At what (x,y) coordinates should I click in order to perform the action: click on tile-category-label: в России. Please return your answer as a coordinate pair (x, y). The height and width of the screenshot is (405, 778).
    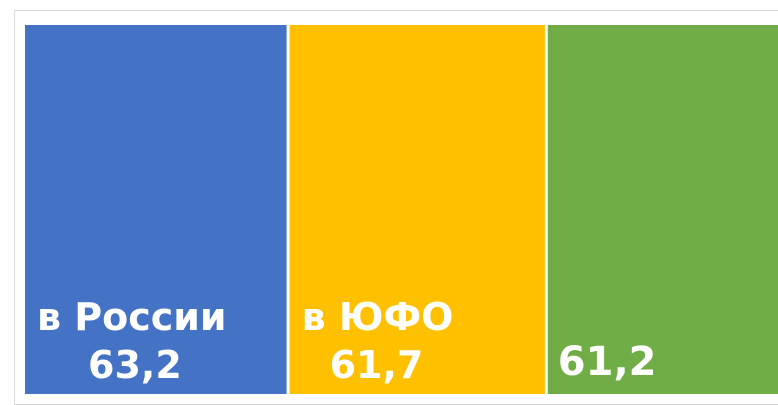
    Looking at the image, I should click on (132, 317).